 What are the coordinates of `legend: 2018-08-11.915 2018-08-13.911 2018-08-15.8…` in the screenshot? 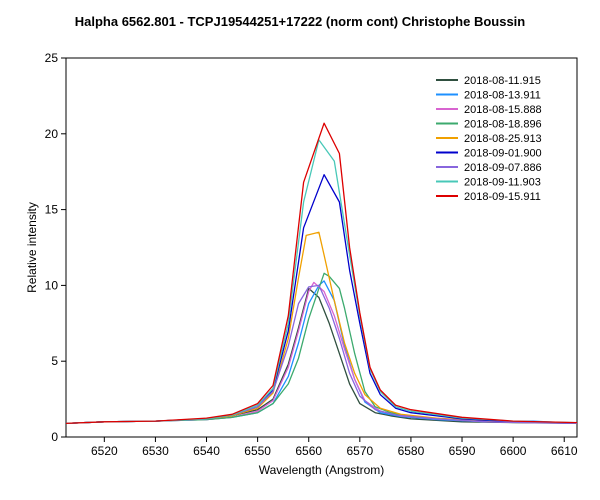 It's located at (489, 139).